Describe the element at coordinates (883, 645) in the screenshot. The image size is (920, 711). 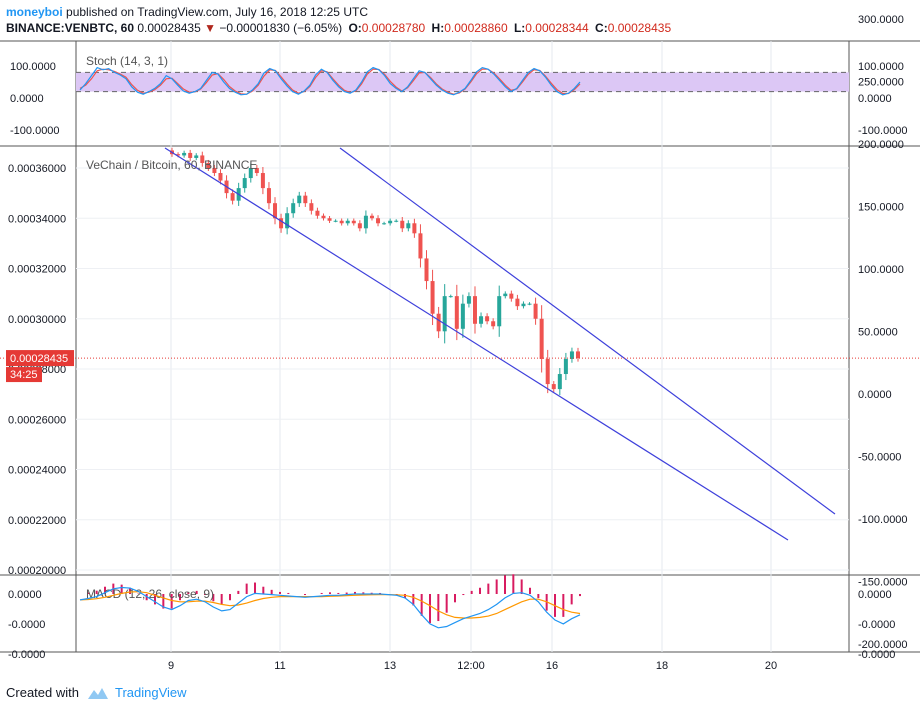
I see `price-right-tick: -200.0000` at that location.